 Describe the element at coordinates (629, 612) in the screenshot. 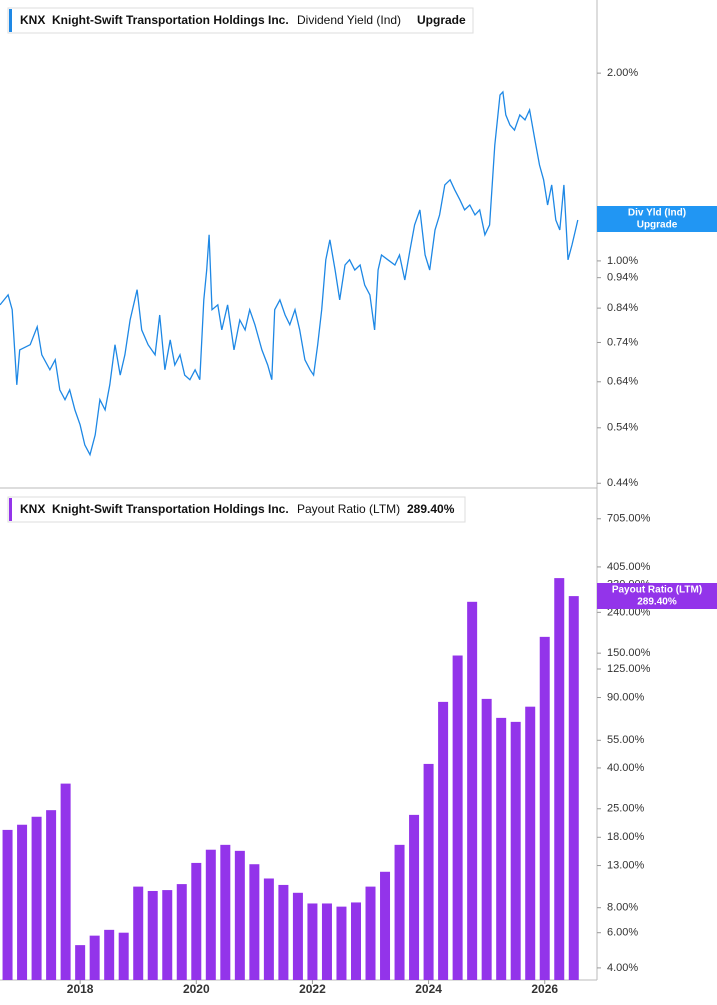

I see `y-tick-label: 240.00%` at that location.